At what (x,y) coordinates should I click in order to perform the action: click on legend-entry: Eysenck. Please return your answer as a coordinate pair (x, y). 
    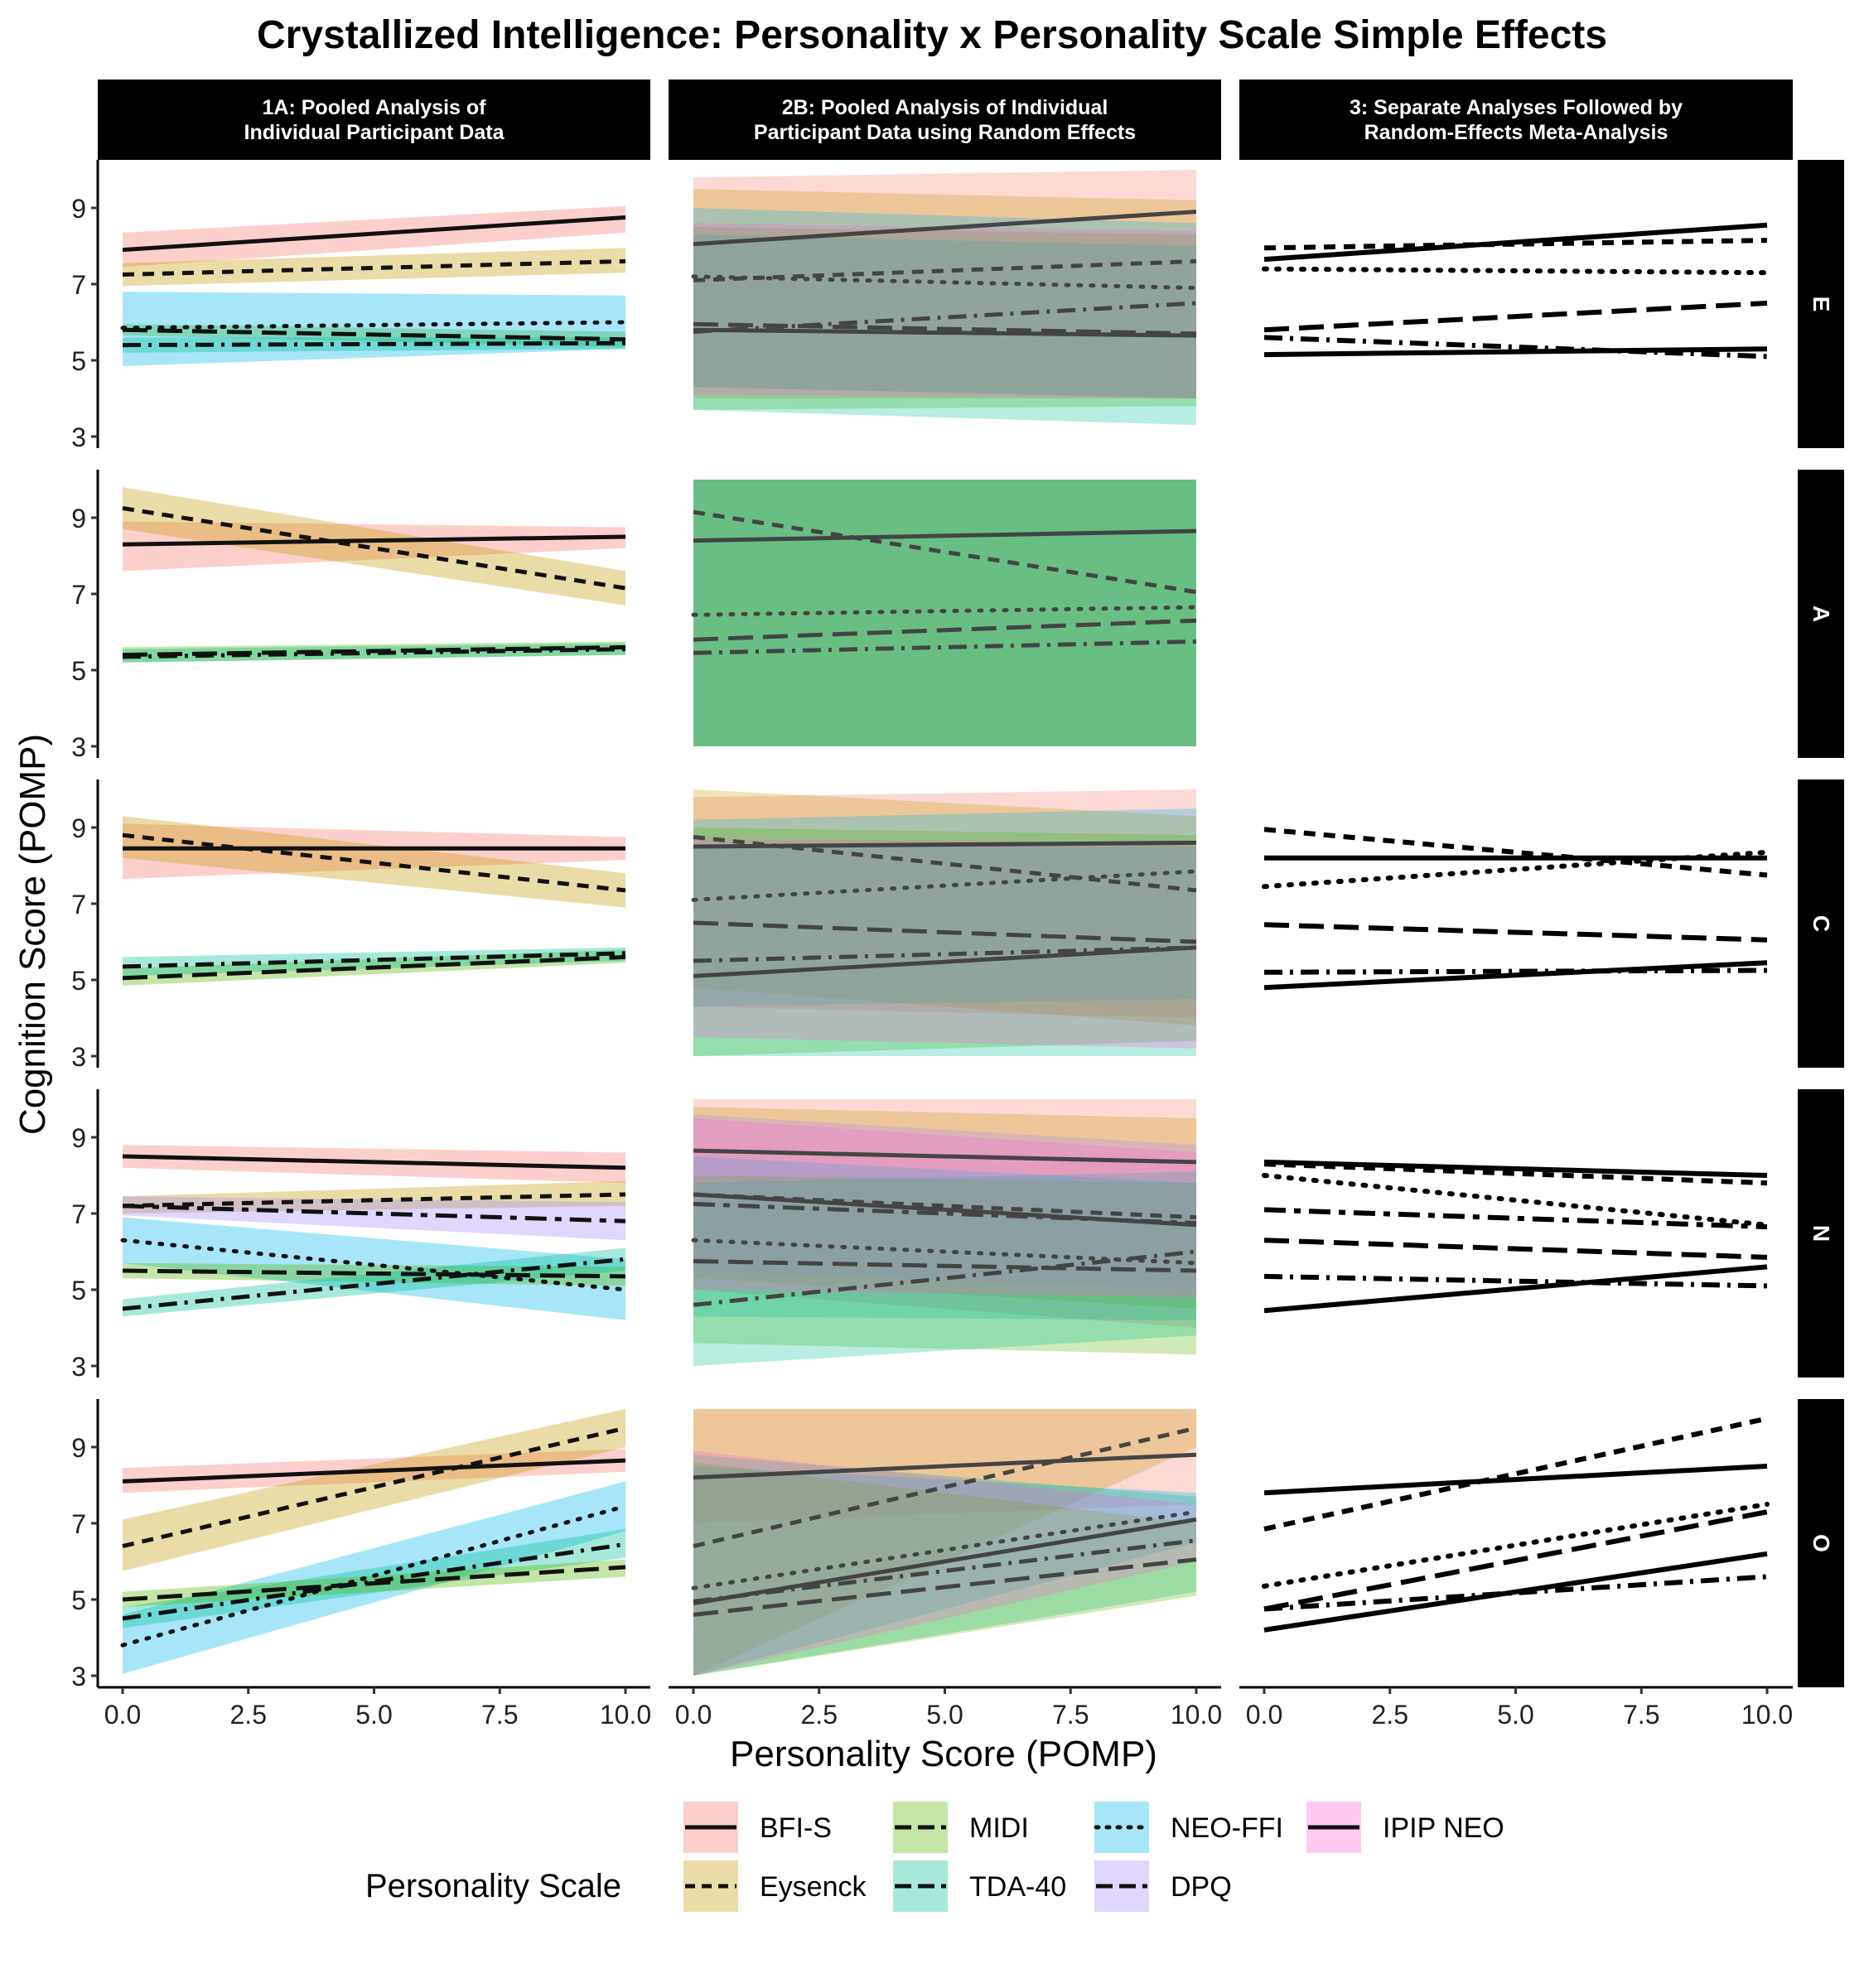
    Looking at the image, I should click on (775, 1886).